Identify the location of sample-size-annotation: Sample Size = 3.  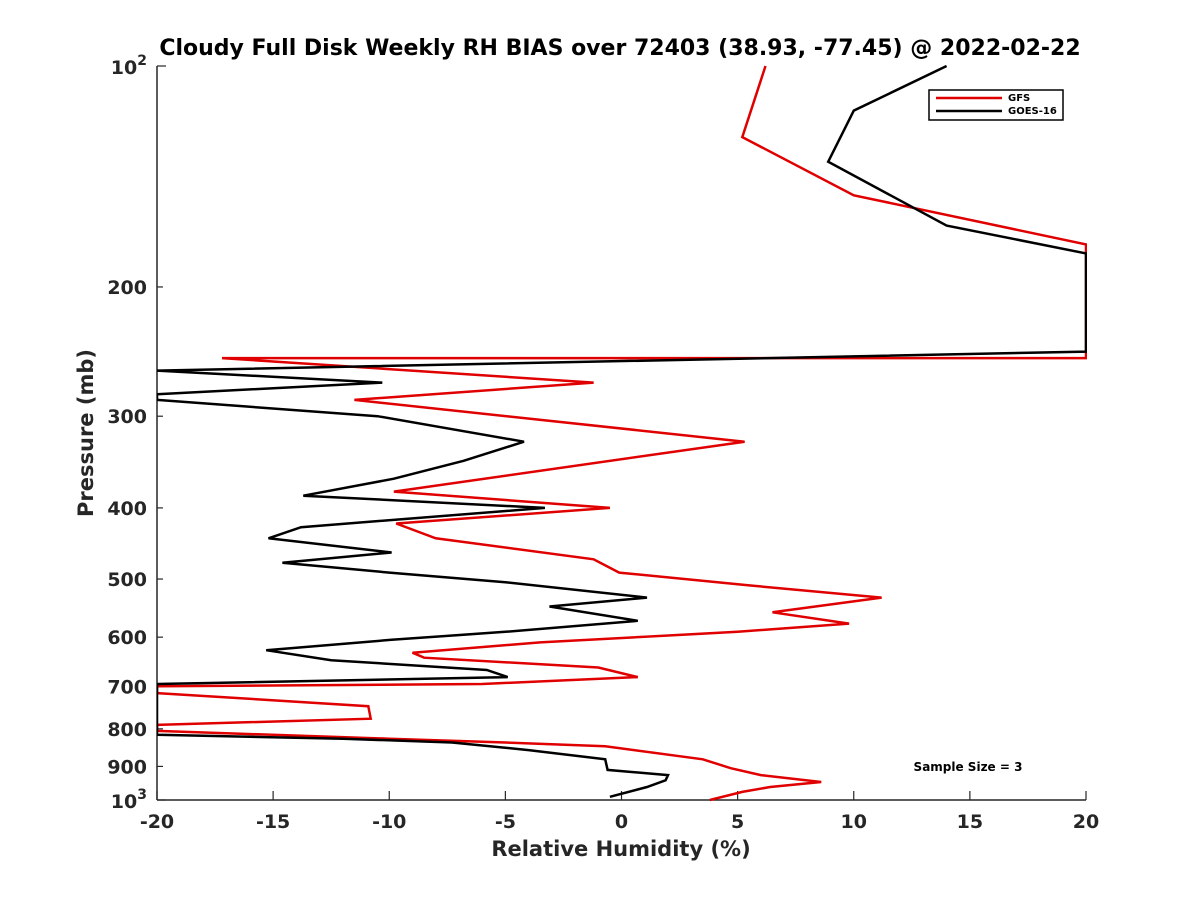
(968, 767).